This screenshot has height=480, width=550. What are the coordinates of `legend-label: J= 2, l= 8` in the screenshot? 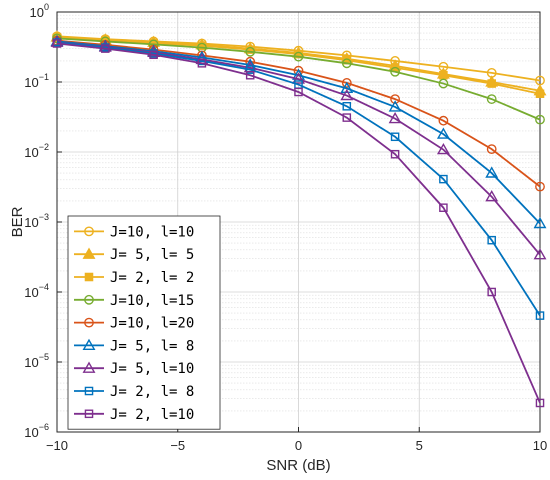 It's located at (152, 392).